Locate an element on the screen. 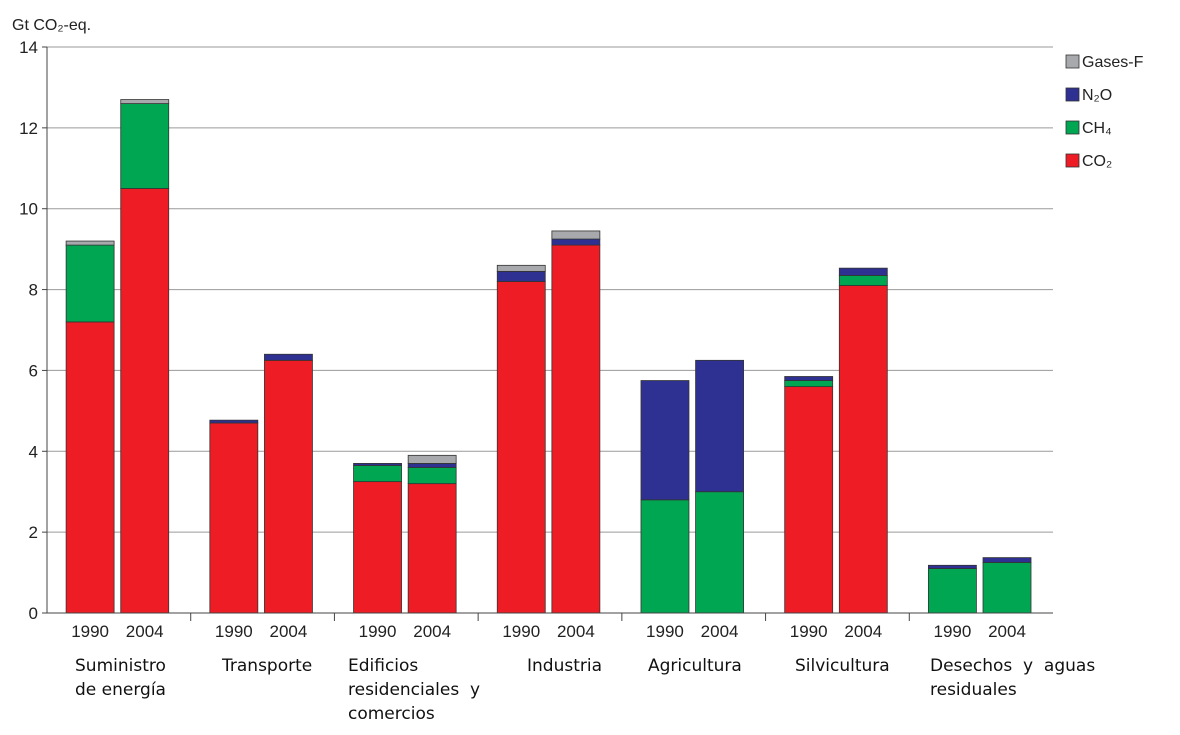 The width and height of the screenshot is (1180, 735). category-label: Silvicultura is located at coordinates (842, 666).